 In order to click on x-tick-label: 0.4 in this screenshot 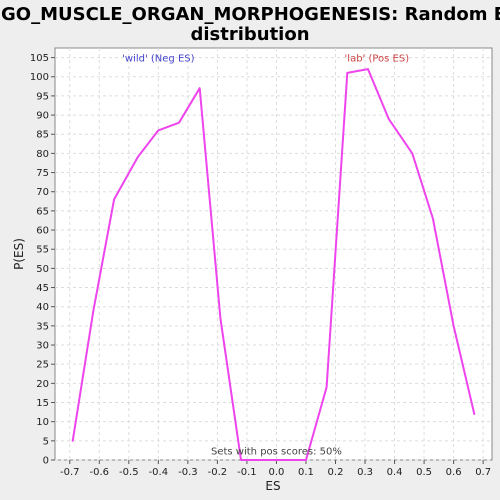, I will do `click(395, 472)`.